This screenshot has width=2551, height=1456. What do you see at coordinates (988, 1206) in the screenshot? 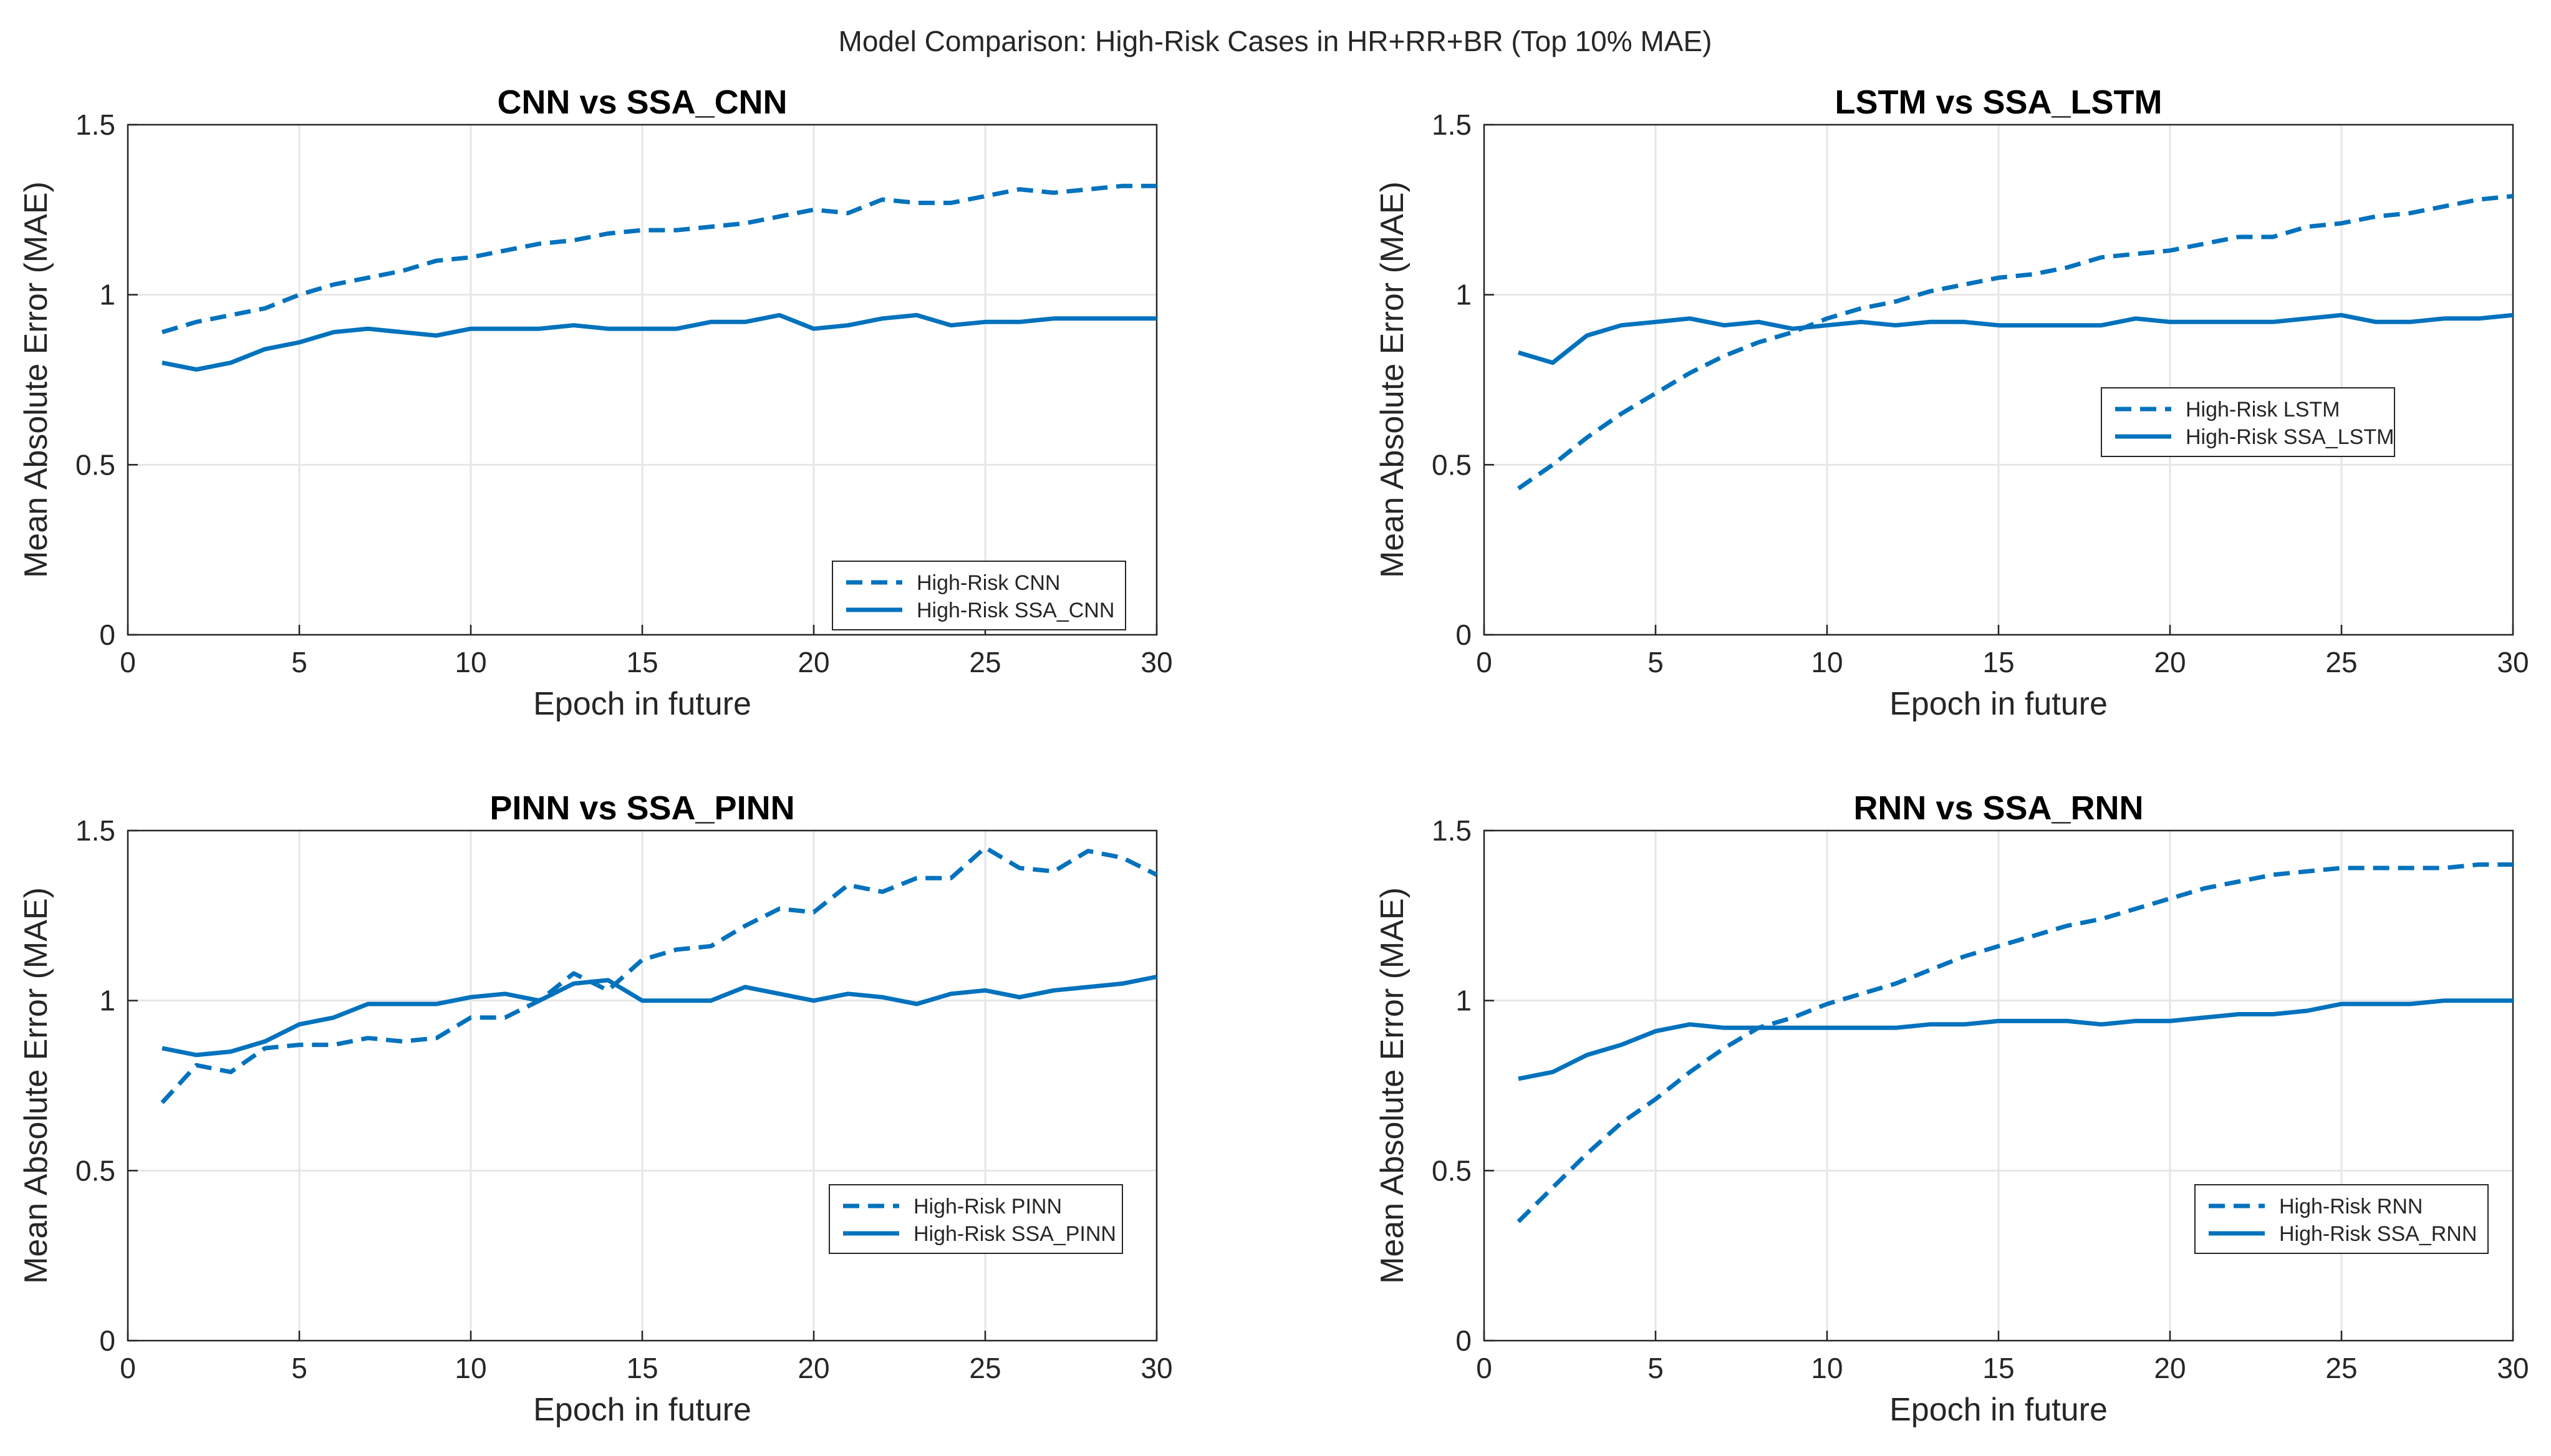
I see `legend-label: High-Risk PINN` at bounding box center [988, 1206].